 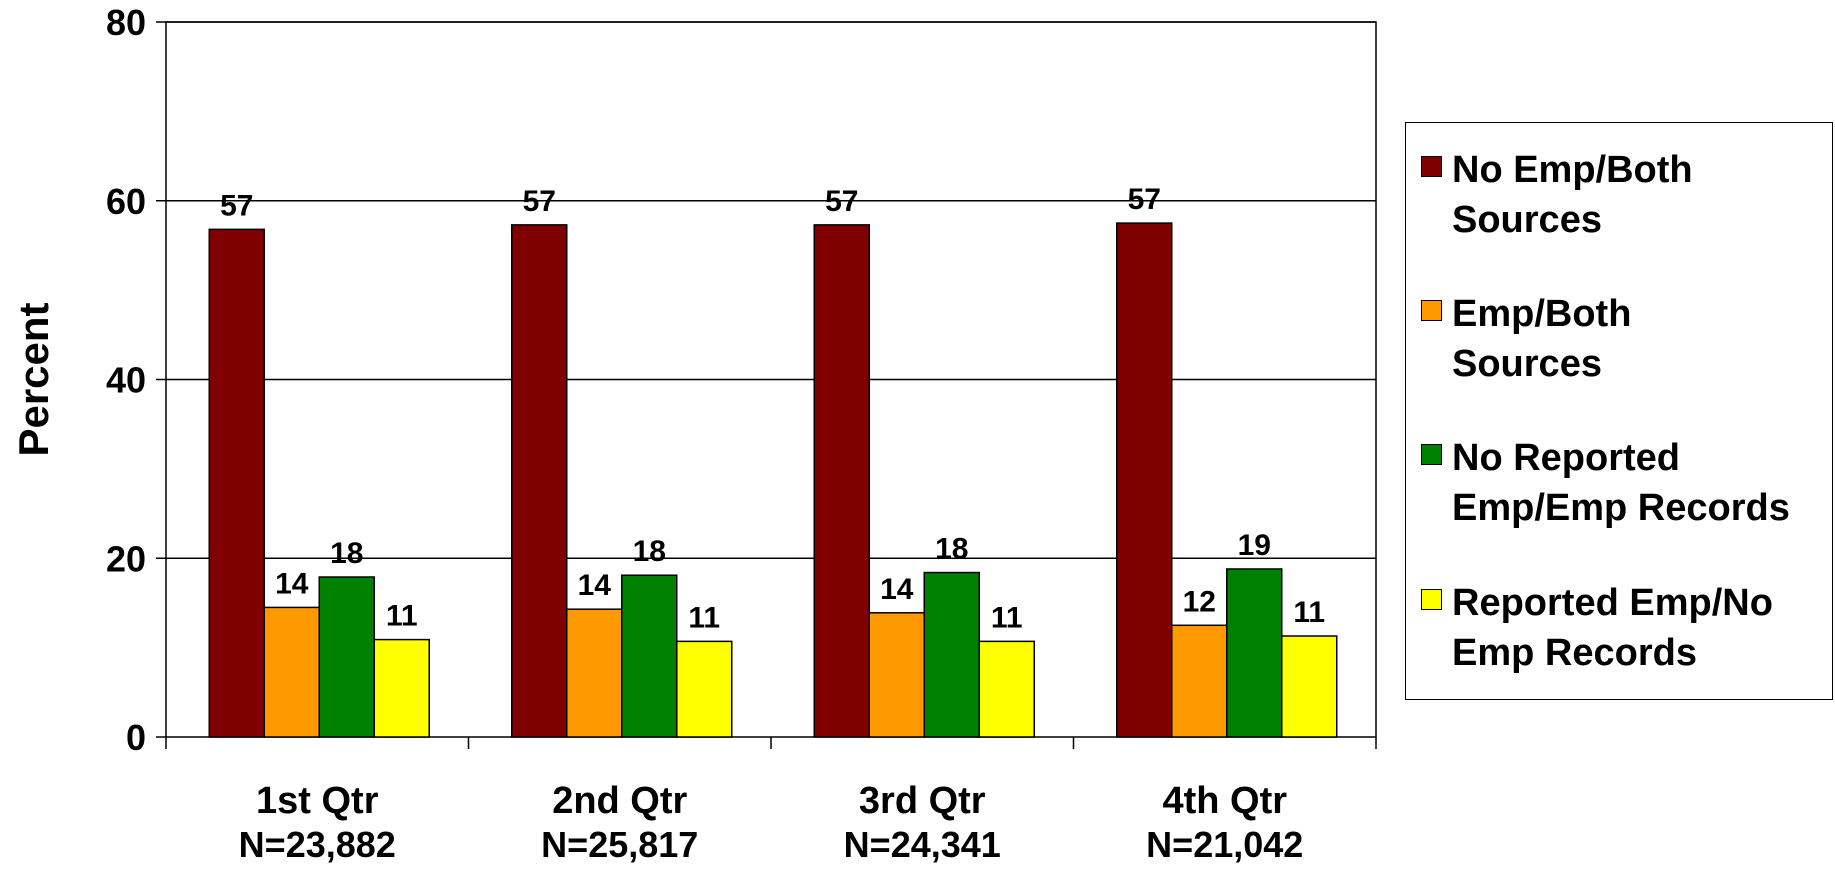 What do you see at coordinates (1144, 480) in the screenshot?
I see `bar-4th-qtr-s0` at bounding box center [1144, 480].